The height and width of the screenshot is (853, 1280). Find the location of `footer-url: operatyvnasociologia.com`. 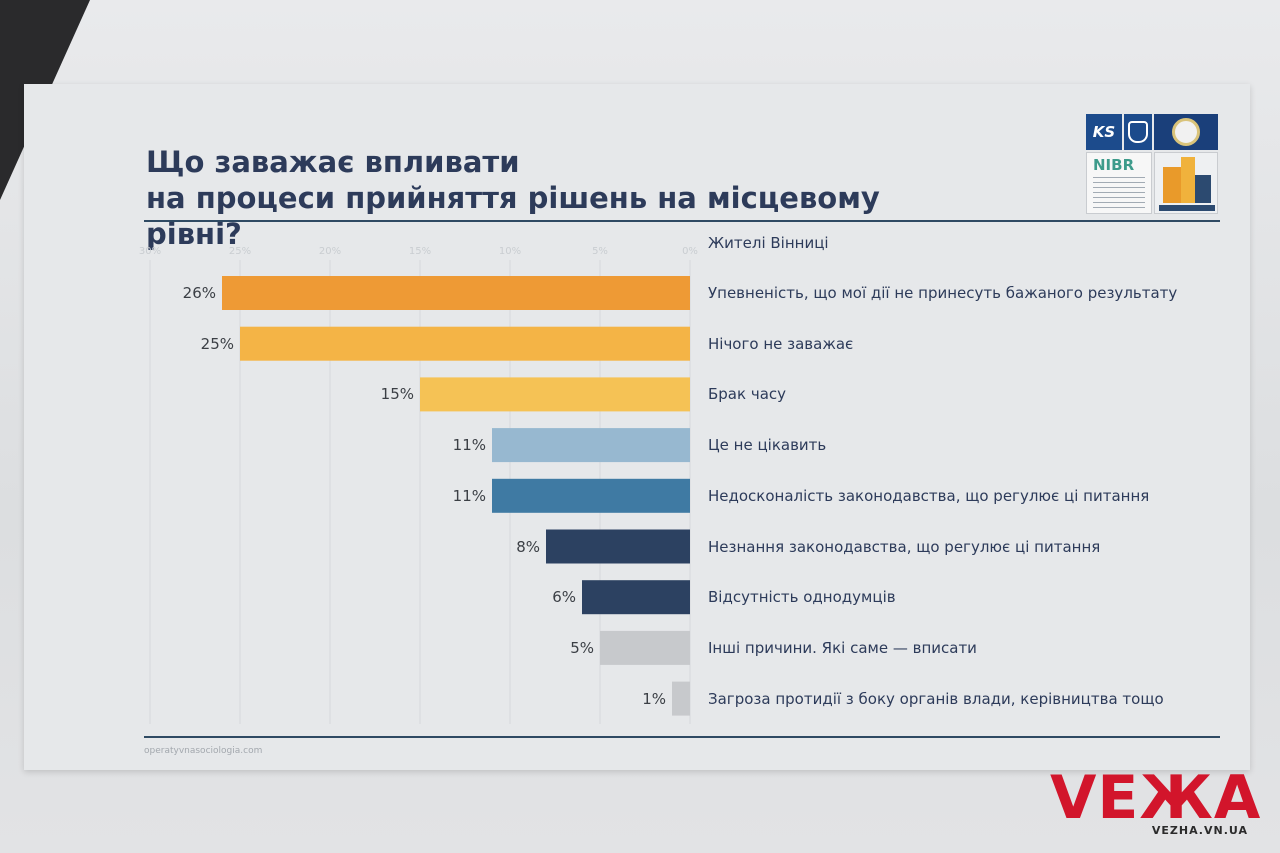

footer-url: operatyvnasociologia.com is located at coordinates (203, 751).